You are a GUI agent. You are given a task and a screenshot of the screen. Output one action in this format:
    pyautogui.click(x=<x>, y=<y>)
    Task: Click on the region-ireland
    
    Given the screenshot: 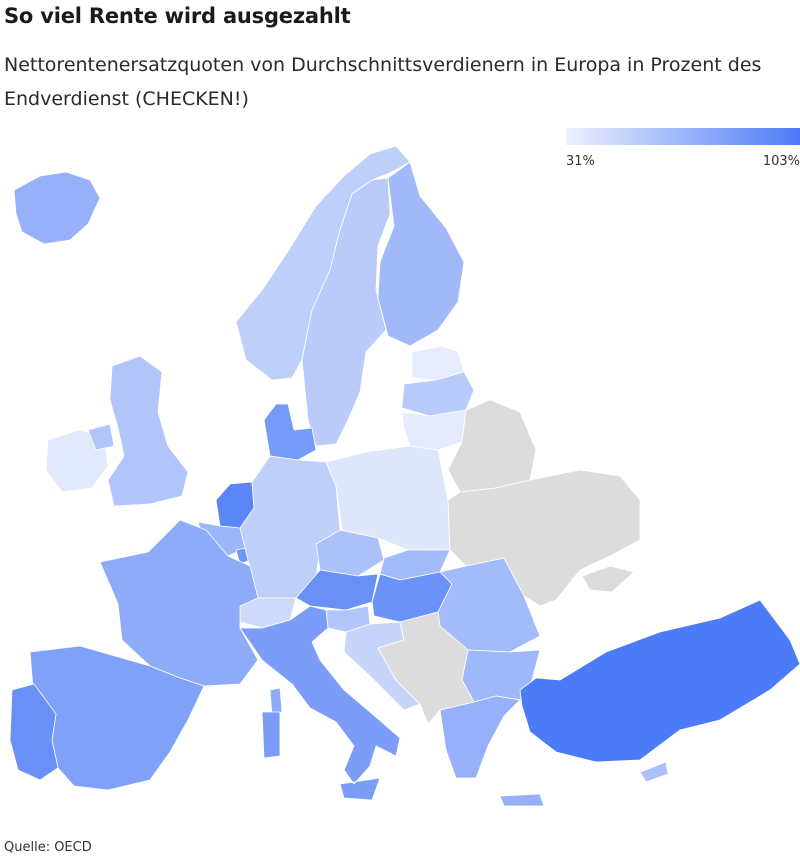 What is the action you would take?
    pyautogui.click(x=77, y=461)
    